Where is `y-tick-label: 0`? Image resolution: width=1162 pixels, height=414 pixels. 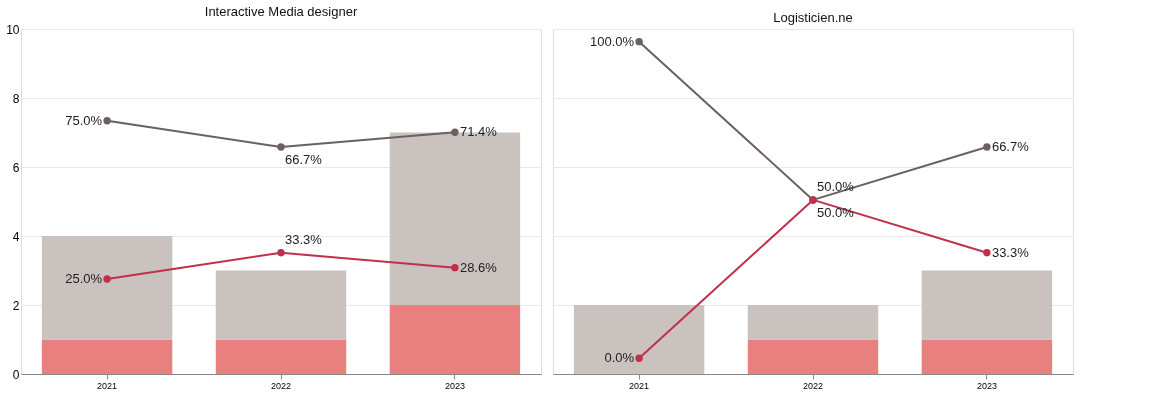 y-tick-label: 0 is located at coordinates (16, 374).